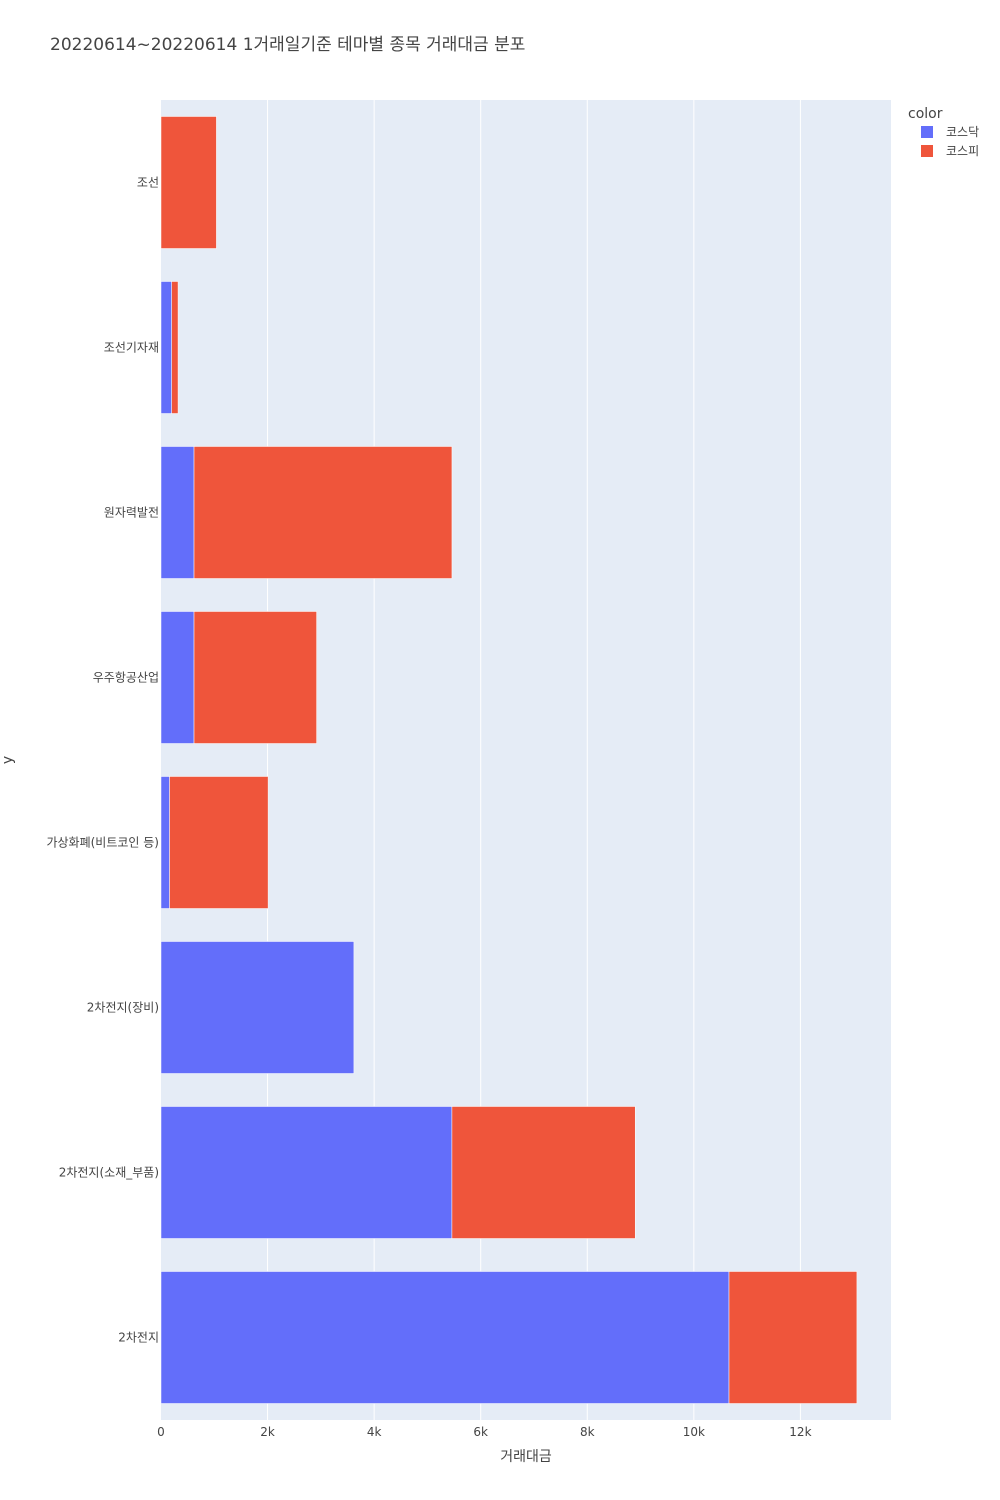  I want to click on chart-title: 20220614~20220614 1거래일기준 테마별 종목 거래대금 분포, so click(287, 45).